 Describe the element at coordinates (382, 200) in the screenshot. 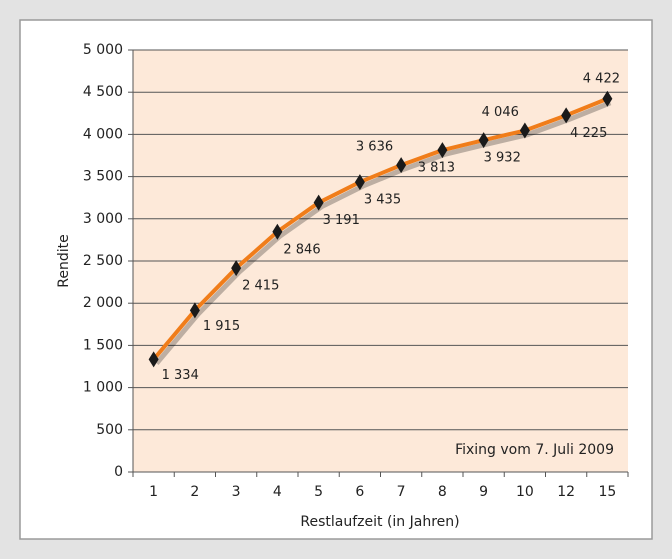

I see `data-label: 3 435` at that location.